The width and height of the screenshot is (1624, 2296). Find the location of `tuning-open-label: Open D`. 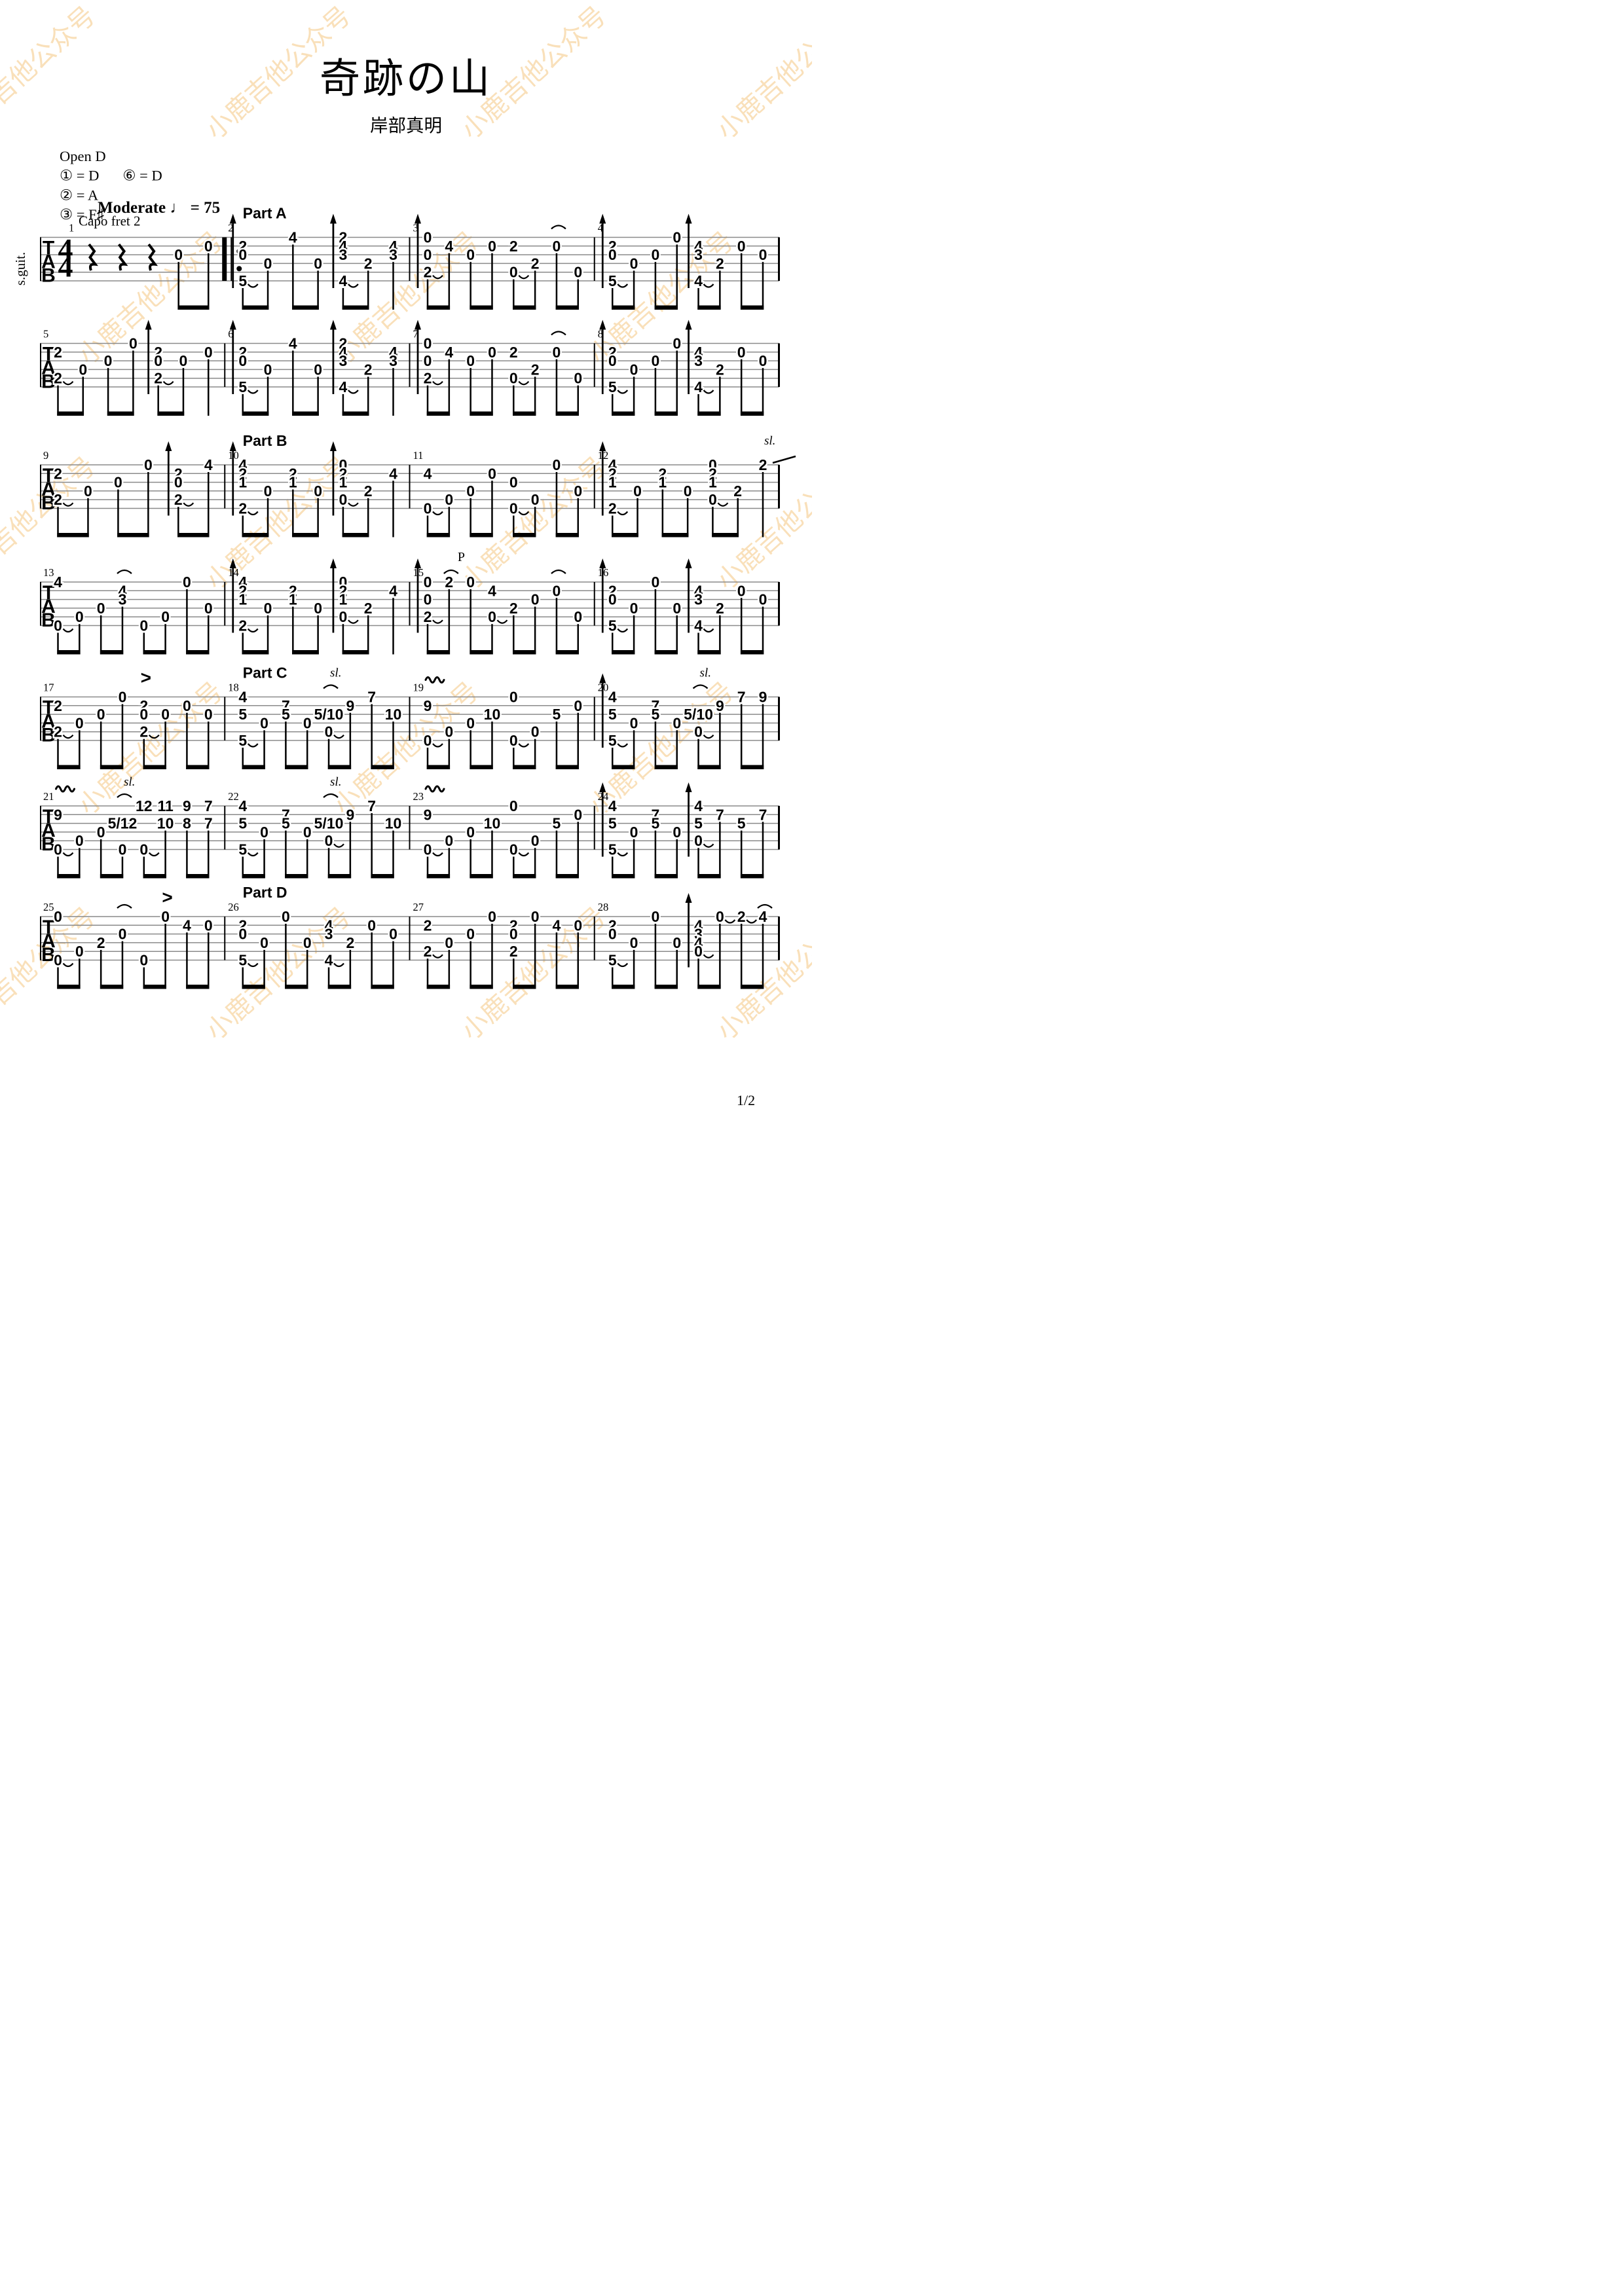

tuning-open-label: Open D is located at coordinates (83, 156).